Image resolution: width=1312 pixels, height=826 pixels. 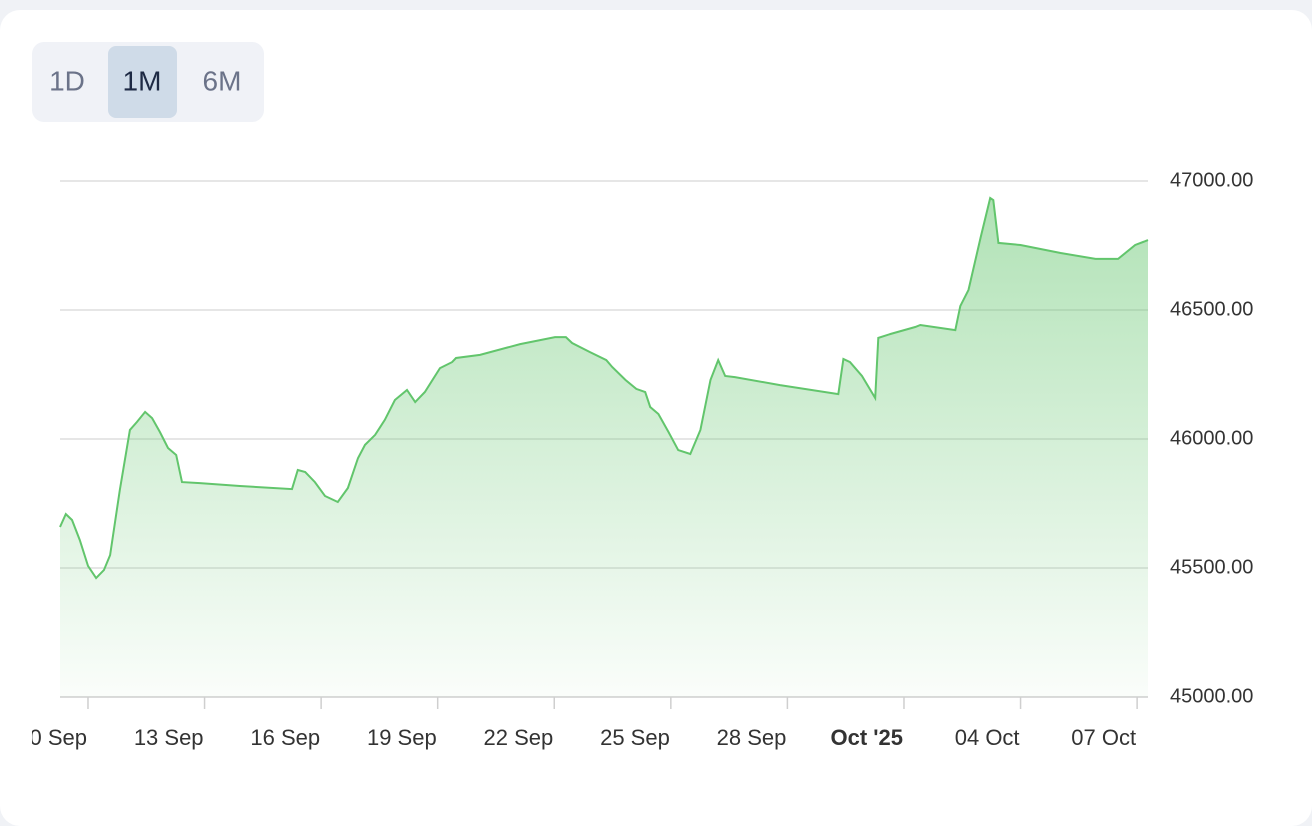 I want to click on y-tick-label: 46000.00, so click(x=1211, y=438).